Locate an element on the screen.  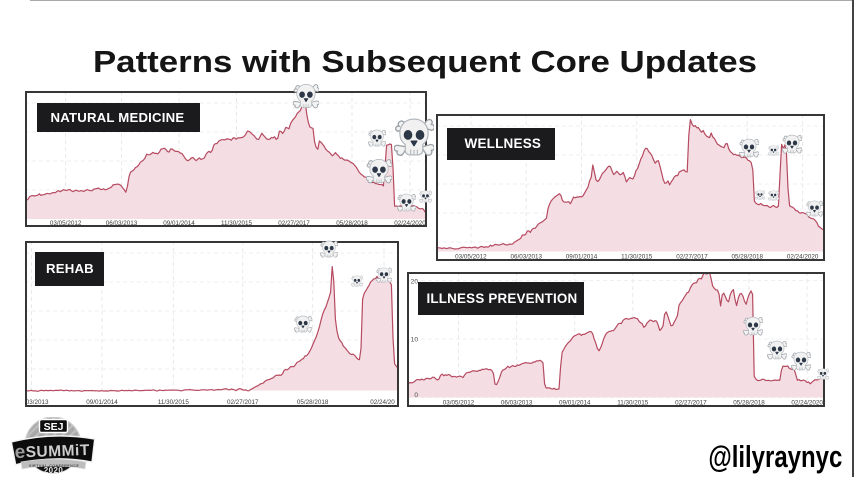
svg-text: e is located at coordinates (19, 452).